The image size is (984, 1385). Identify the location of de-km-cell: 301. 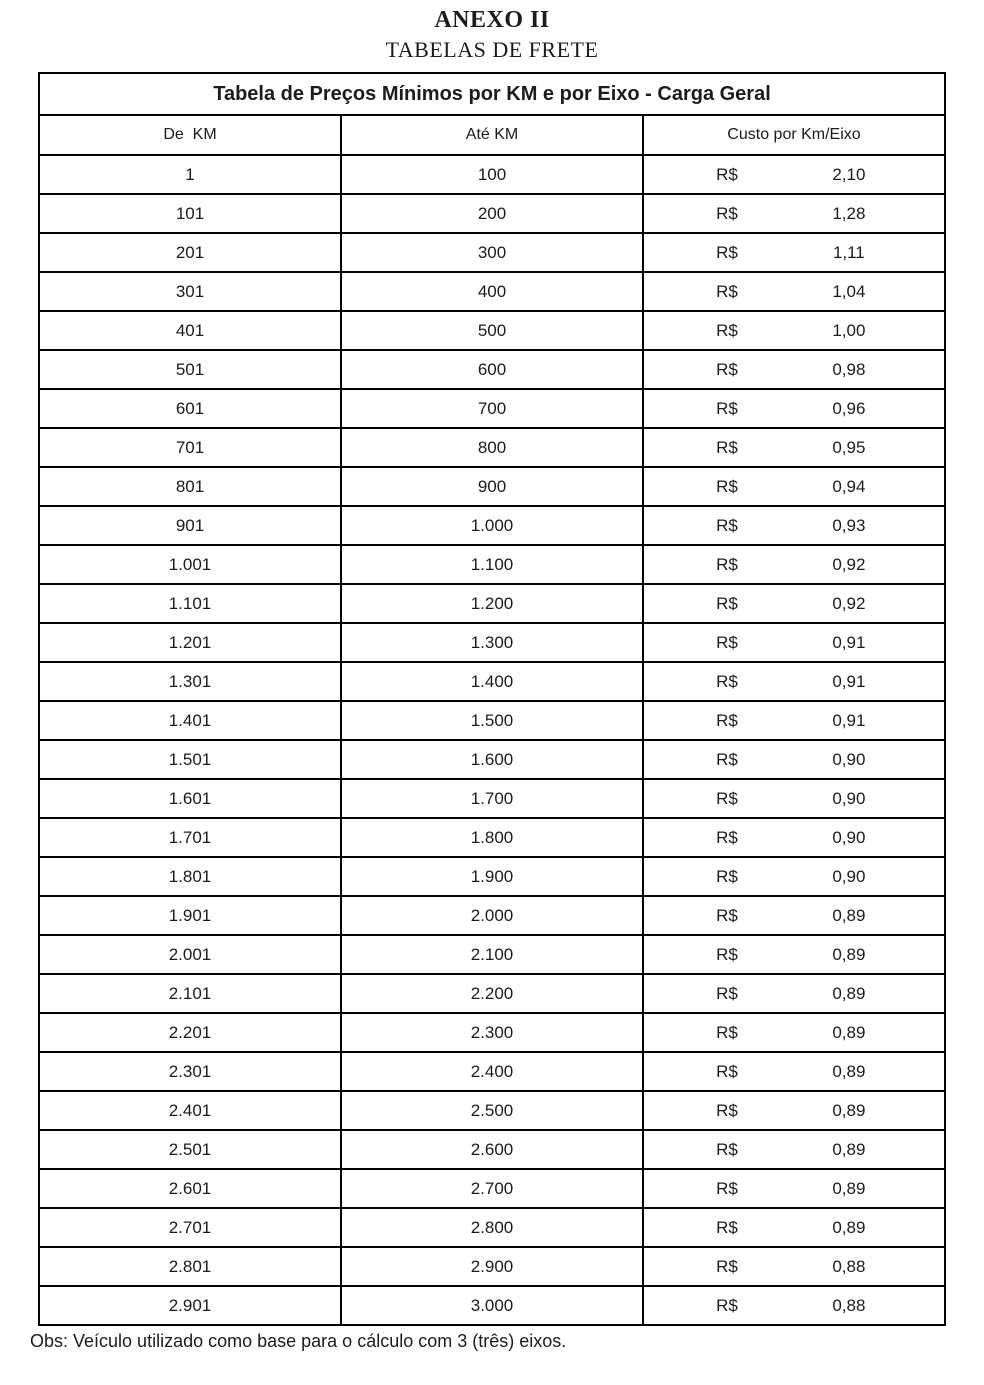
(190, 291).